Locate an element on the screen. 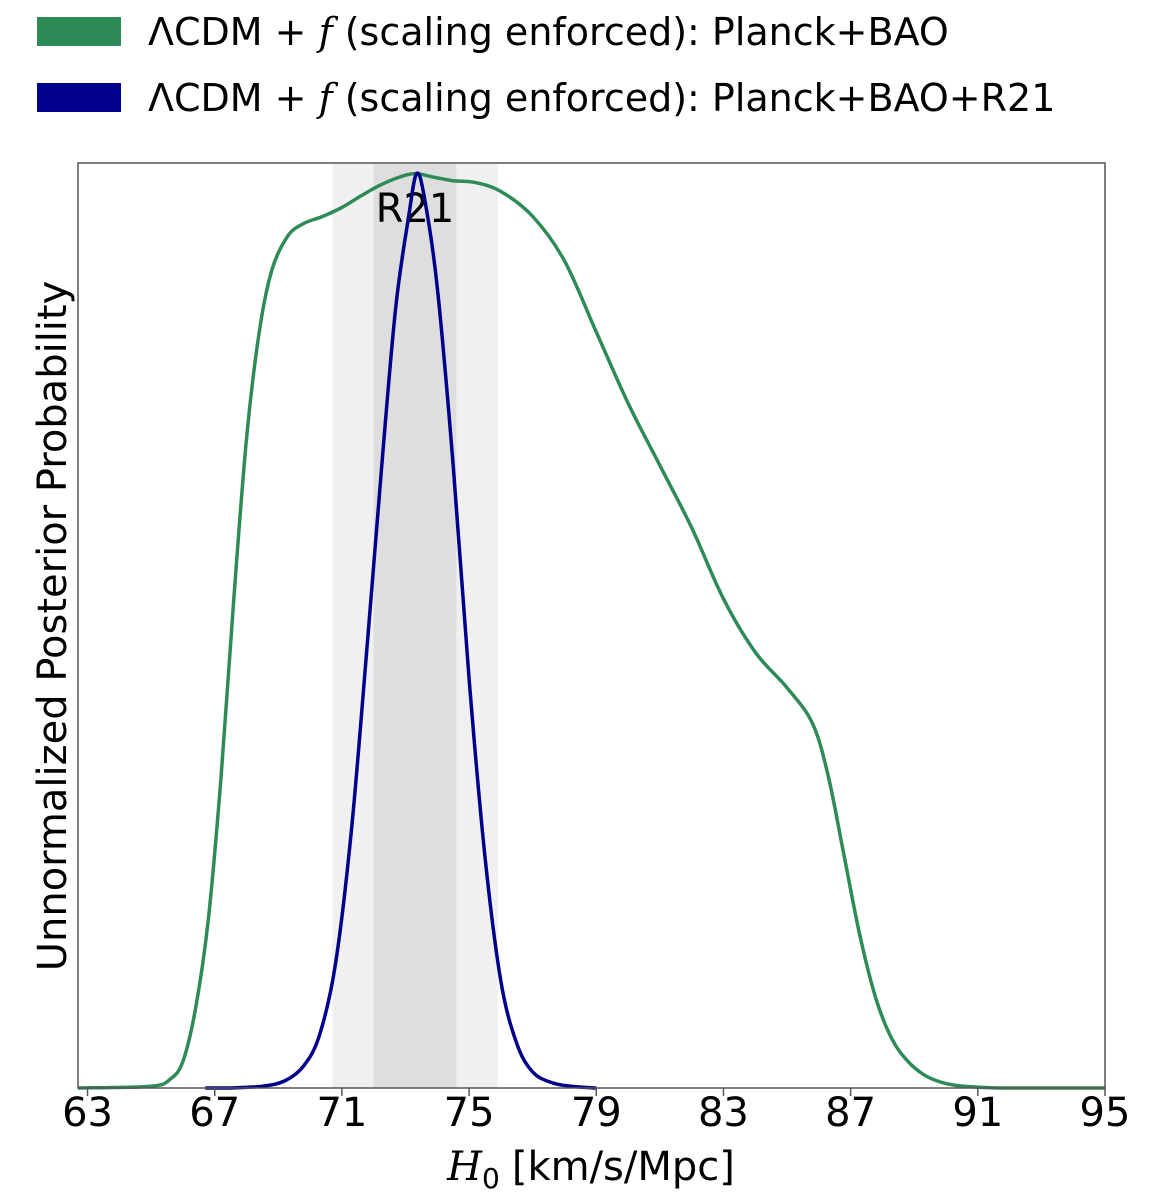  x-axis-ticks: 63 67 71 75 79 83 87 91 95 is located at coordinates (596, 1112).